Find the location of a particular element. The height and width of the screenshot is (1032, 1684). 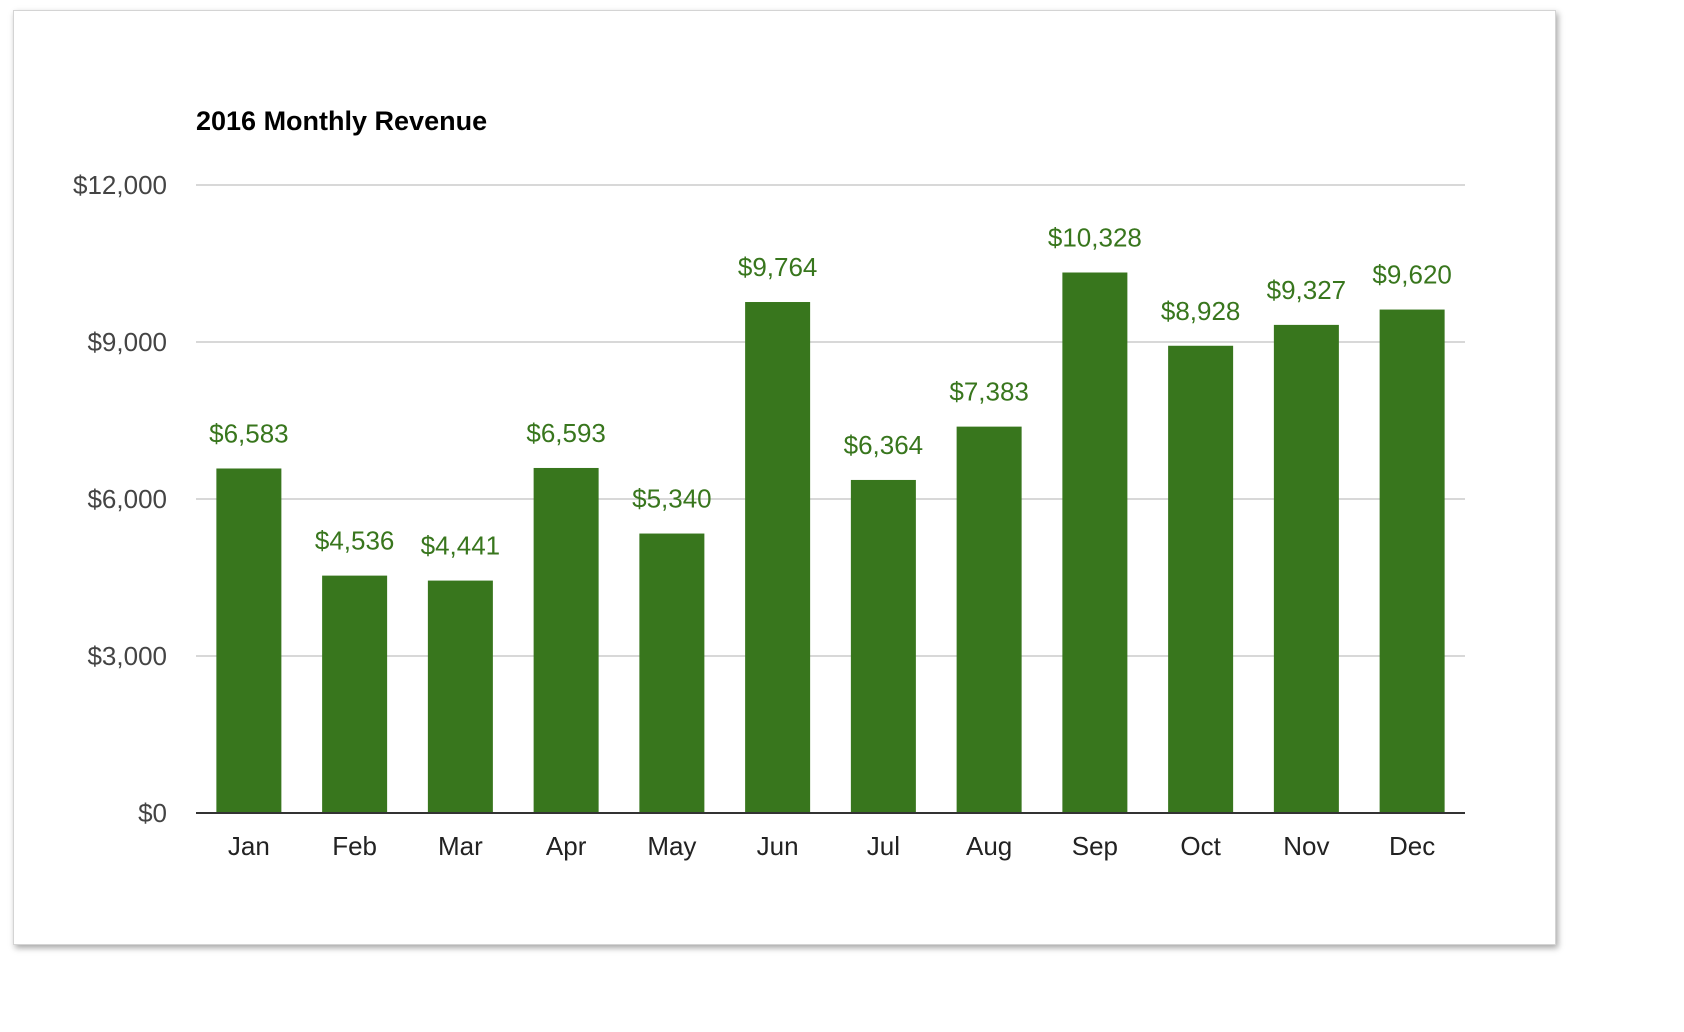

bar-mar is located at coordinates (460, 696).